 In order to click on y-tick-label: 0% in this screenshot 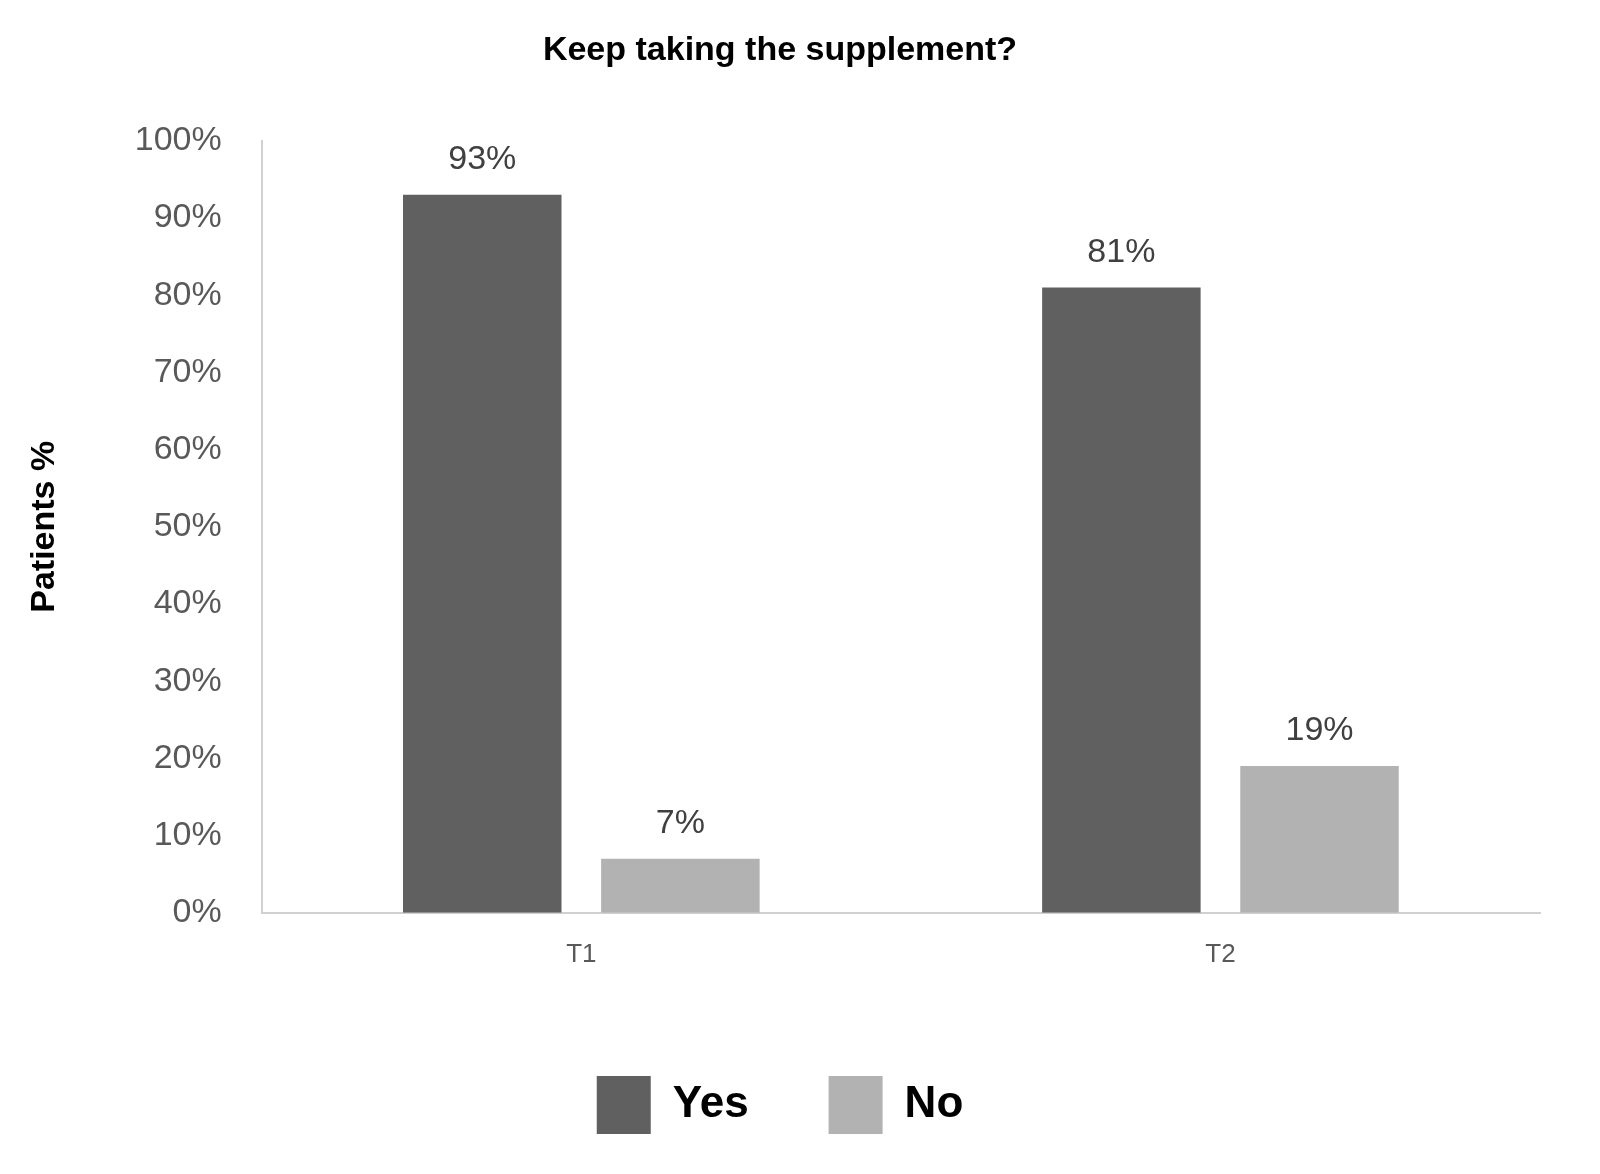, I will do `click(197, 910)`.